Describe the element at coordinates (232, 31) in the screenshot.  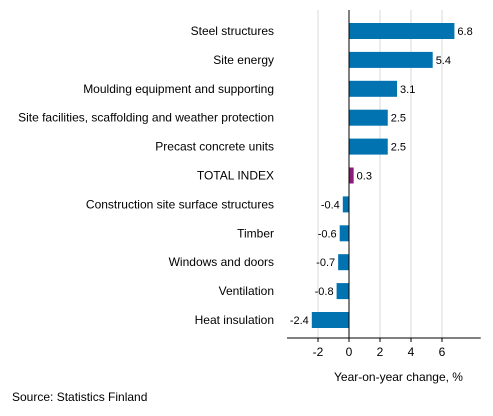
I see `category-label-0: Steel structures` at that location.